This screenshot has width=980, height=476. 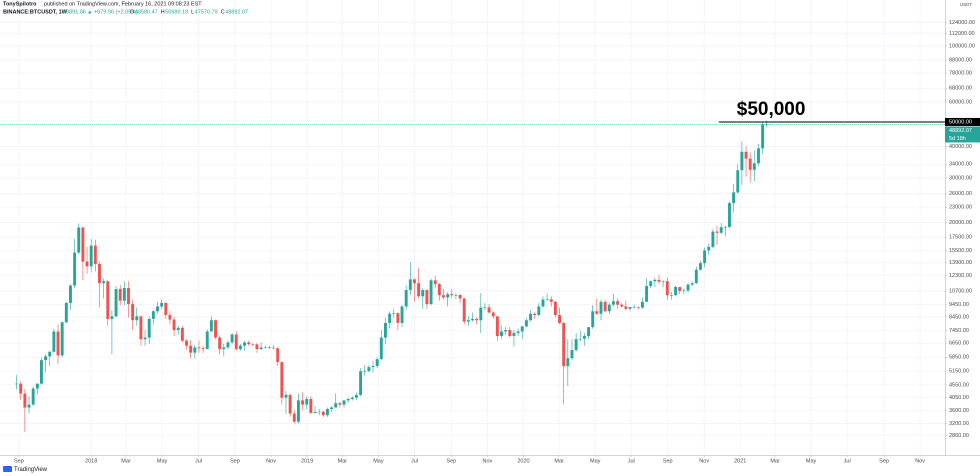 I want to click on y-tick-label: 6650.00, so click(x=959, y=344).